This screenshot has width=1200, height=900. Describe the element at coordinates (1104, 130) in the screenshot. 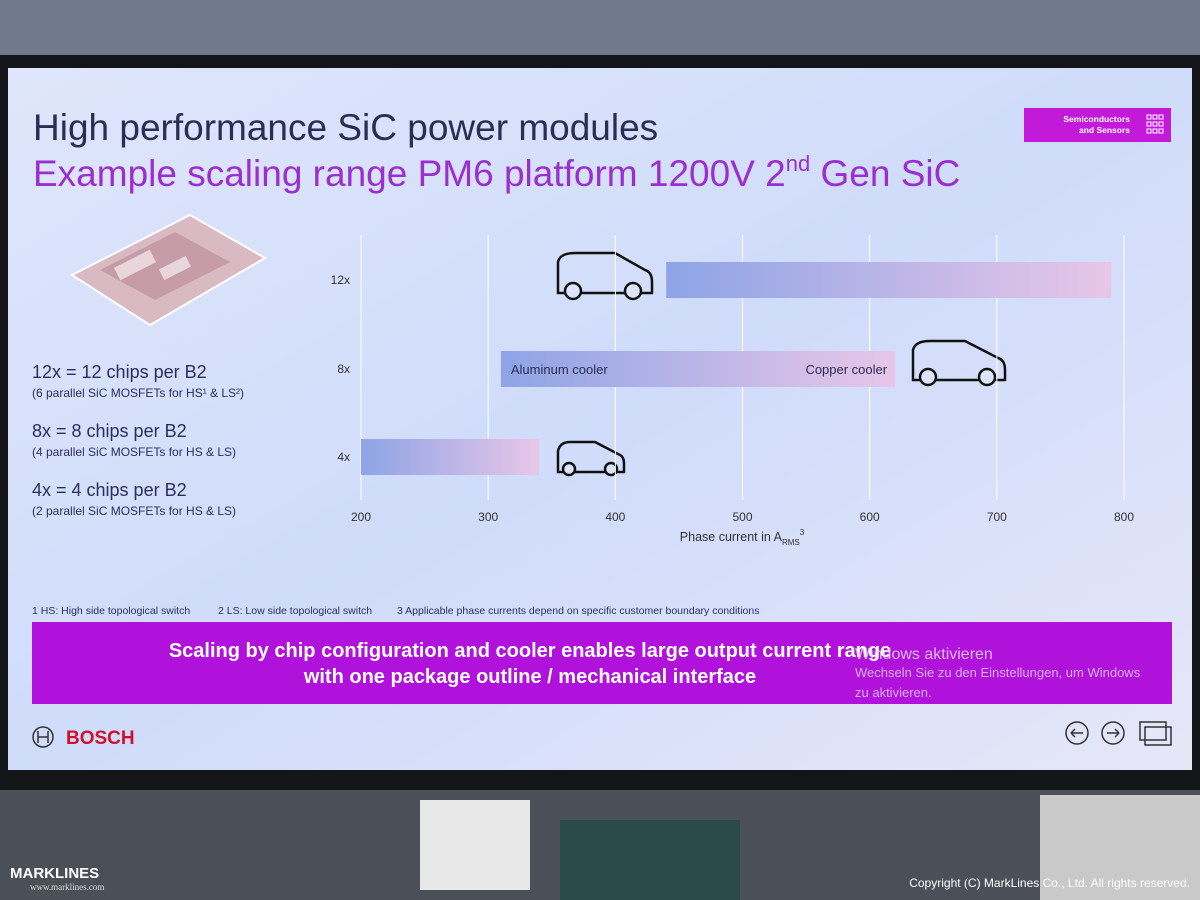

I see `badge-text: and Sensors` at that location.